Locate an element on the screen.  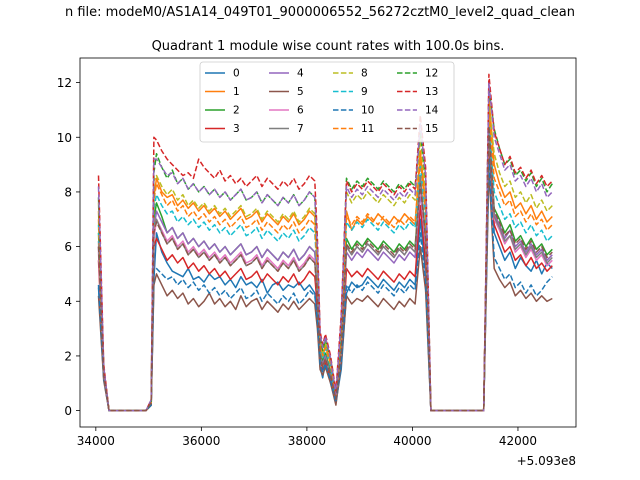
x-offset-label: +5.093e8 is located at coordinates (546, 461).